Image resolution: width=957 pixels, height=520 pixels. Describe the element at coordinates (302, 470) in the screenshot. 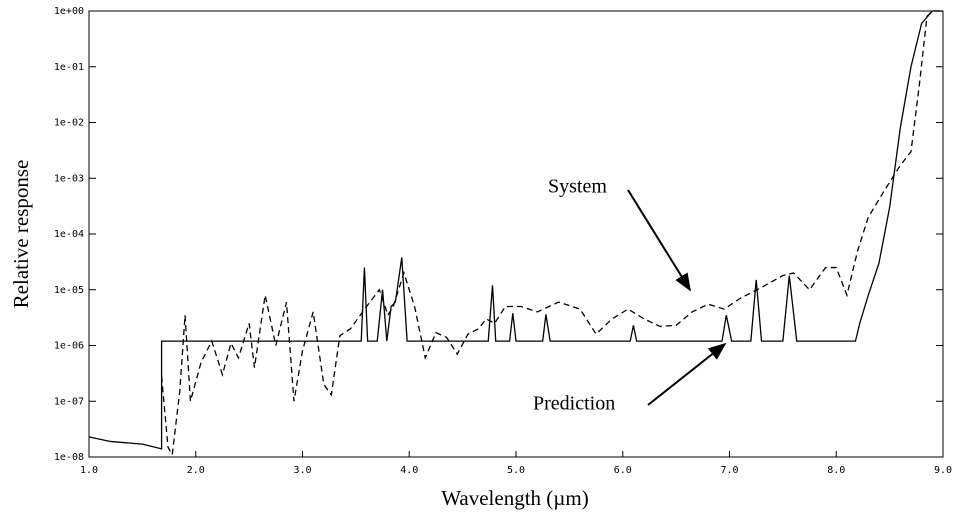

I see `x-tick-label: 3.0` at that location.